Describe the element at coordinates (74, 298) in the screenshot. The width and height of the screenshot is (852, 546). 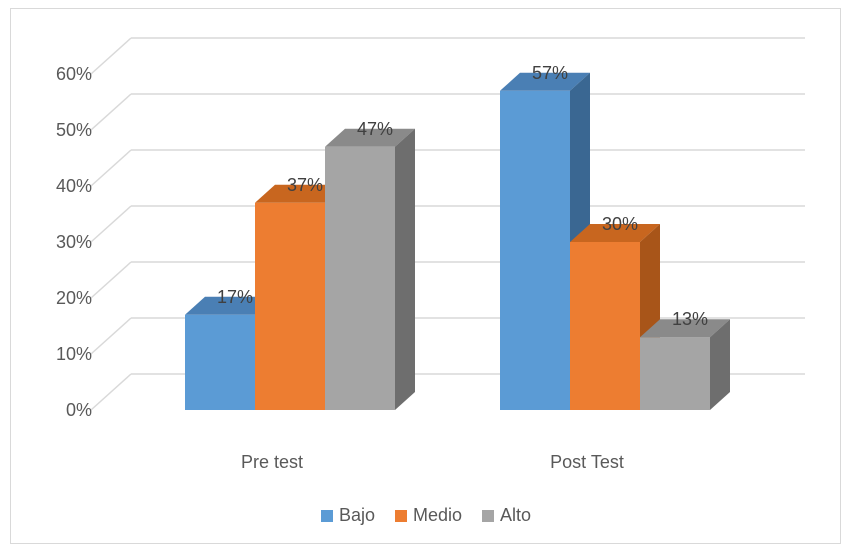
I see `y-tick-label: 20%` at that location.